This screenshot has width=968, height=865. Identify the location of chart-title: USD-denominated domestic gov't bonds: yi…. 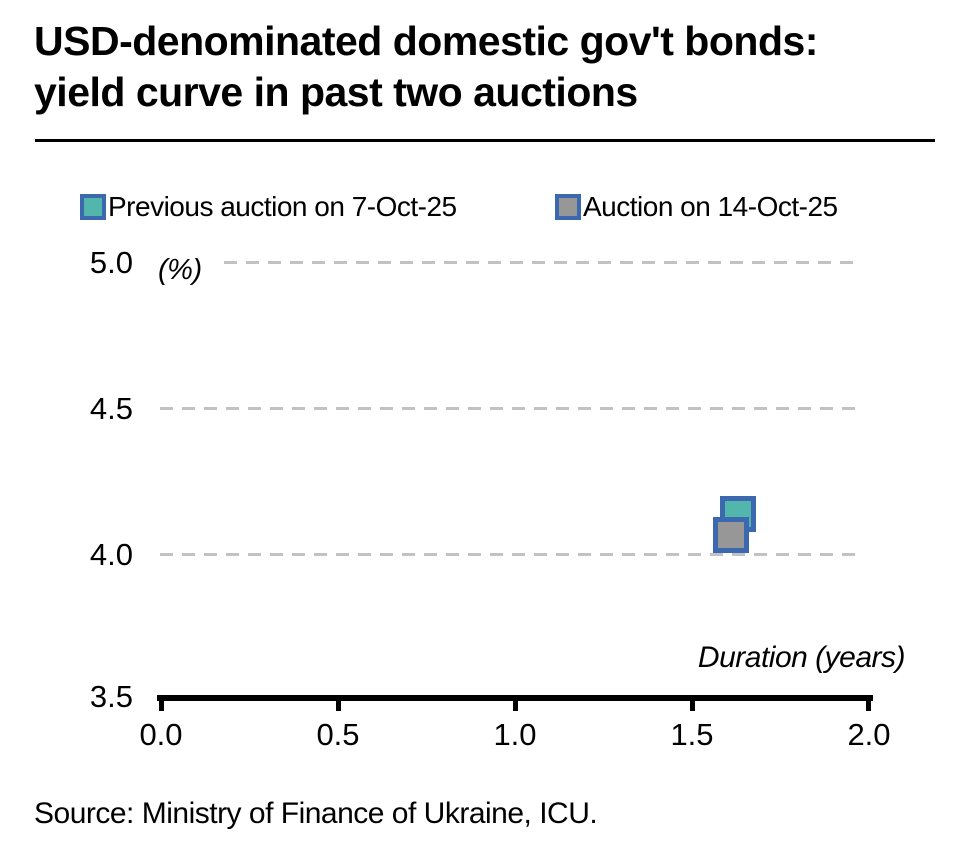
(484, 67).